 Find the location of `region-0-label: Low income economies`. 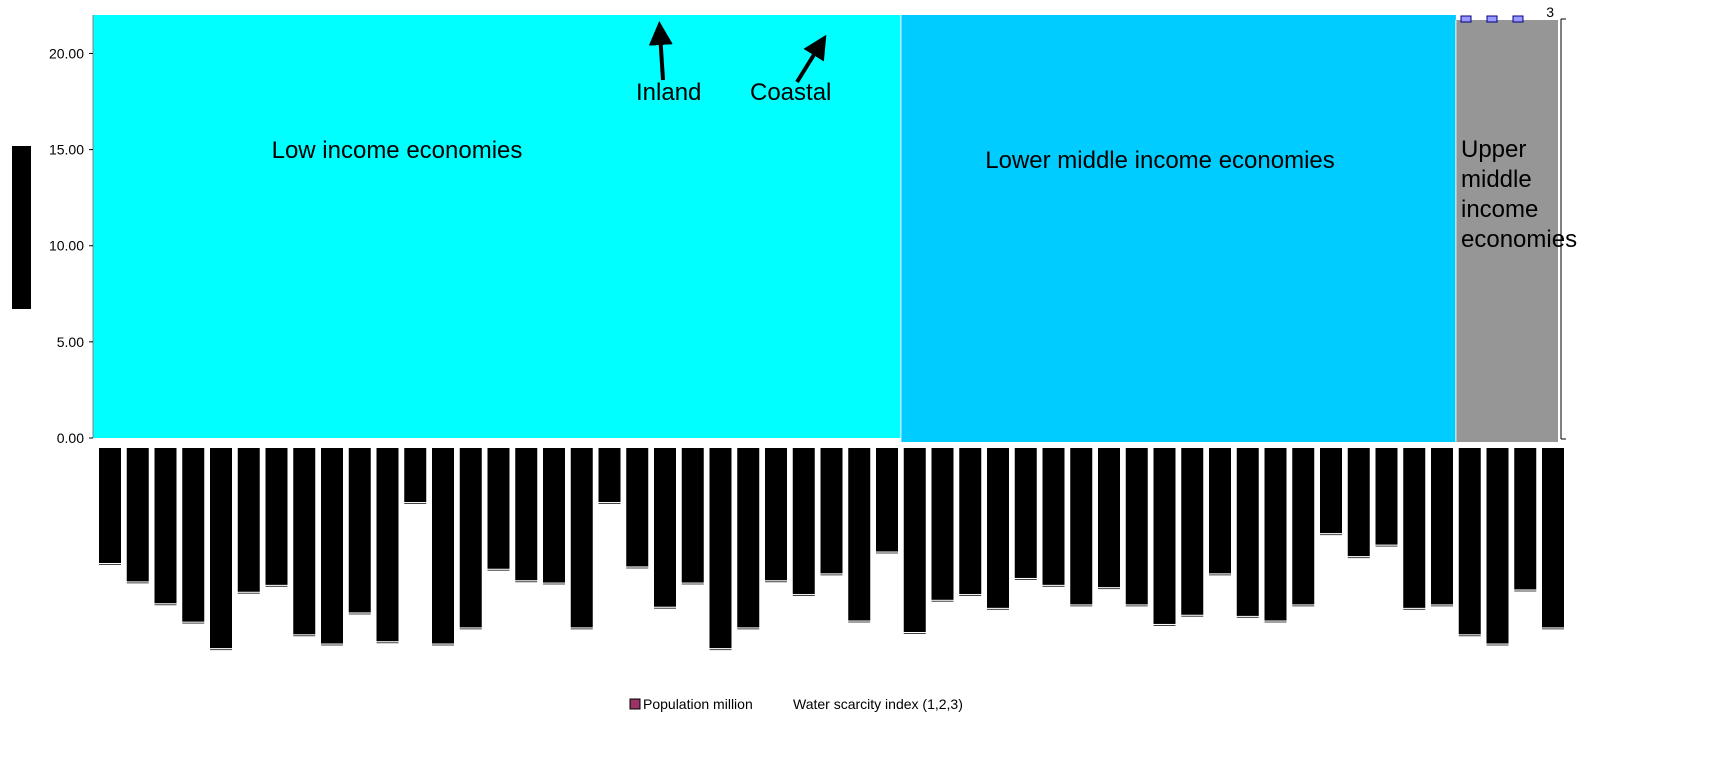

region-0-label: Low income economies is located at coordinates (397, 150).